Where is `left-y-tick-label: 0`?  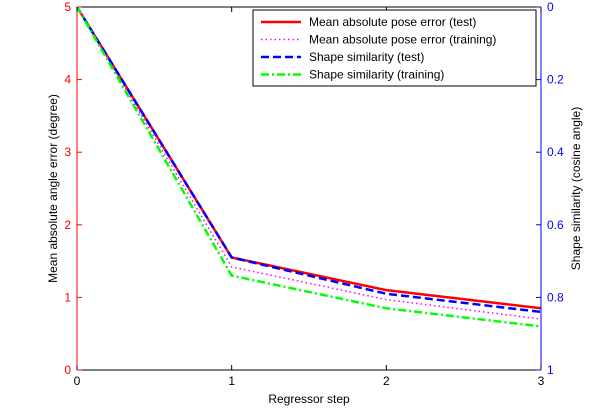 left-y-tick-label: 0 is located at coordinates (67, 370).